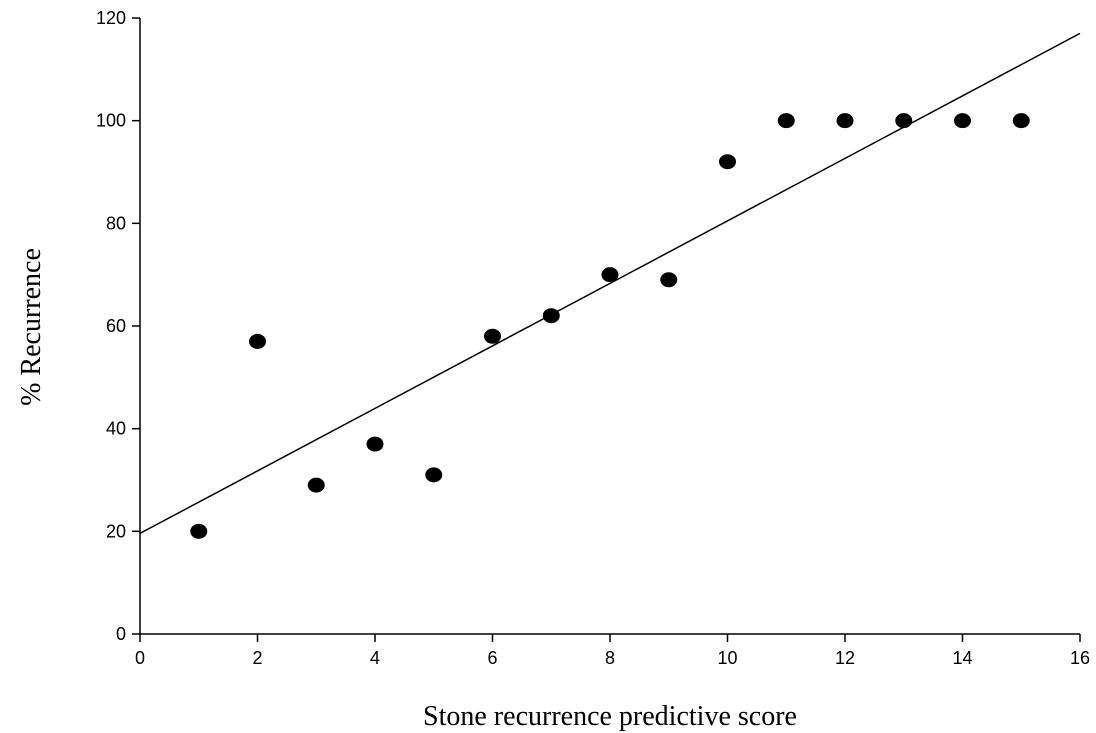 This screenshot has width=1096, height=733. What do you see at coordinates (962, 658) in the screenshot?
I see `x-tick-label: 14` at bounding box center [962, 658].